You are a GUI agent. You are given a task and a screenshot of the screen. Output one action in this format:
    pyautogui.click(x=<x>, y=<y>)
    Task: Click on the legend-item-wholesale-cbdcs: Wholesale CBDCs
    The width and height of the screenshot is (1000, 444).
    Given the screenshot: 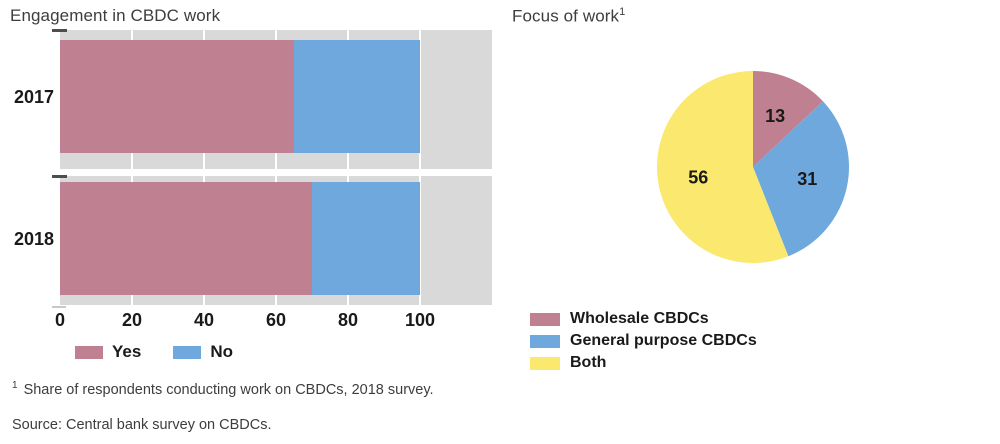 What is the action you would take?
    pyautogui.click(x=619, y=319)
    